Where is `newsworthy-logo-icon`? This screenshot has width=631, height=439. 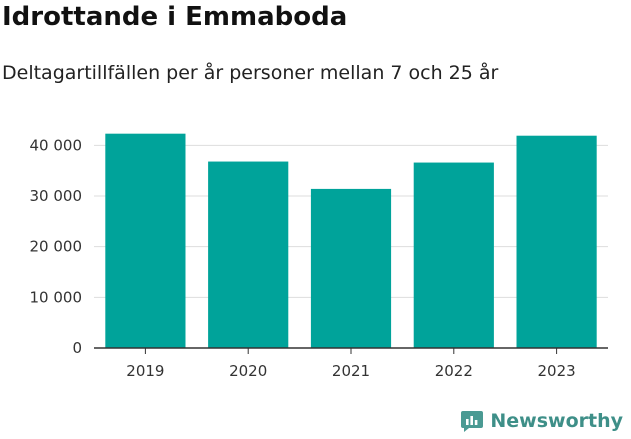 newsworthy-logo-icon is located at coordinates (472, 421).